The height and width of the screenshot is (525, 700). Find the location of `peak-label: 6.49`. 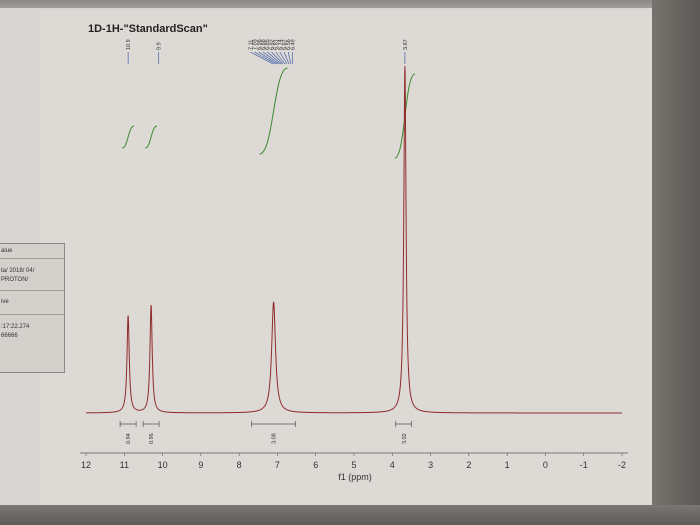

peak-label: 6.49 is located at coordinates (293, 44).